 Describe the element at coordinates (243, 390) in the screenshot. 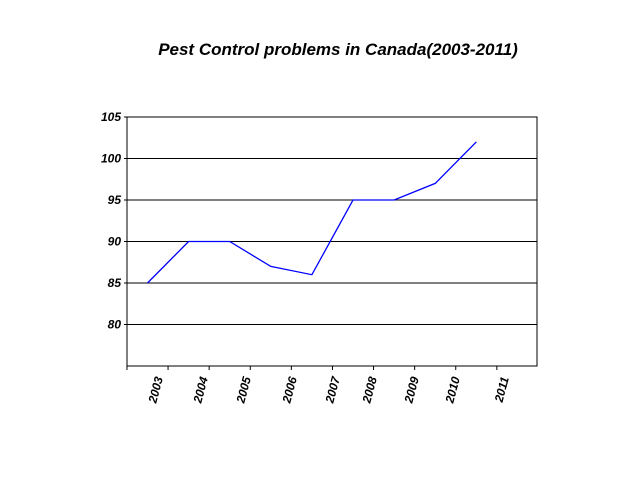

I see `x-tick-label: 2005` at that location.